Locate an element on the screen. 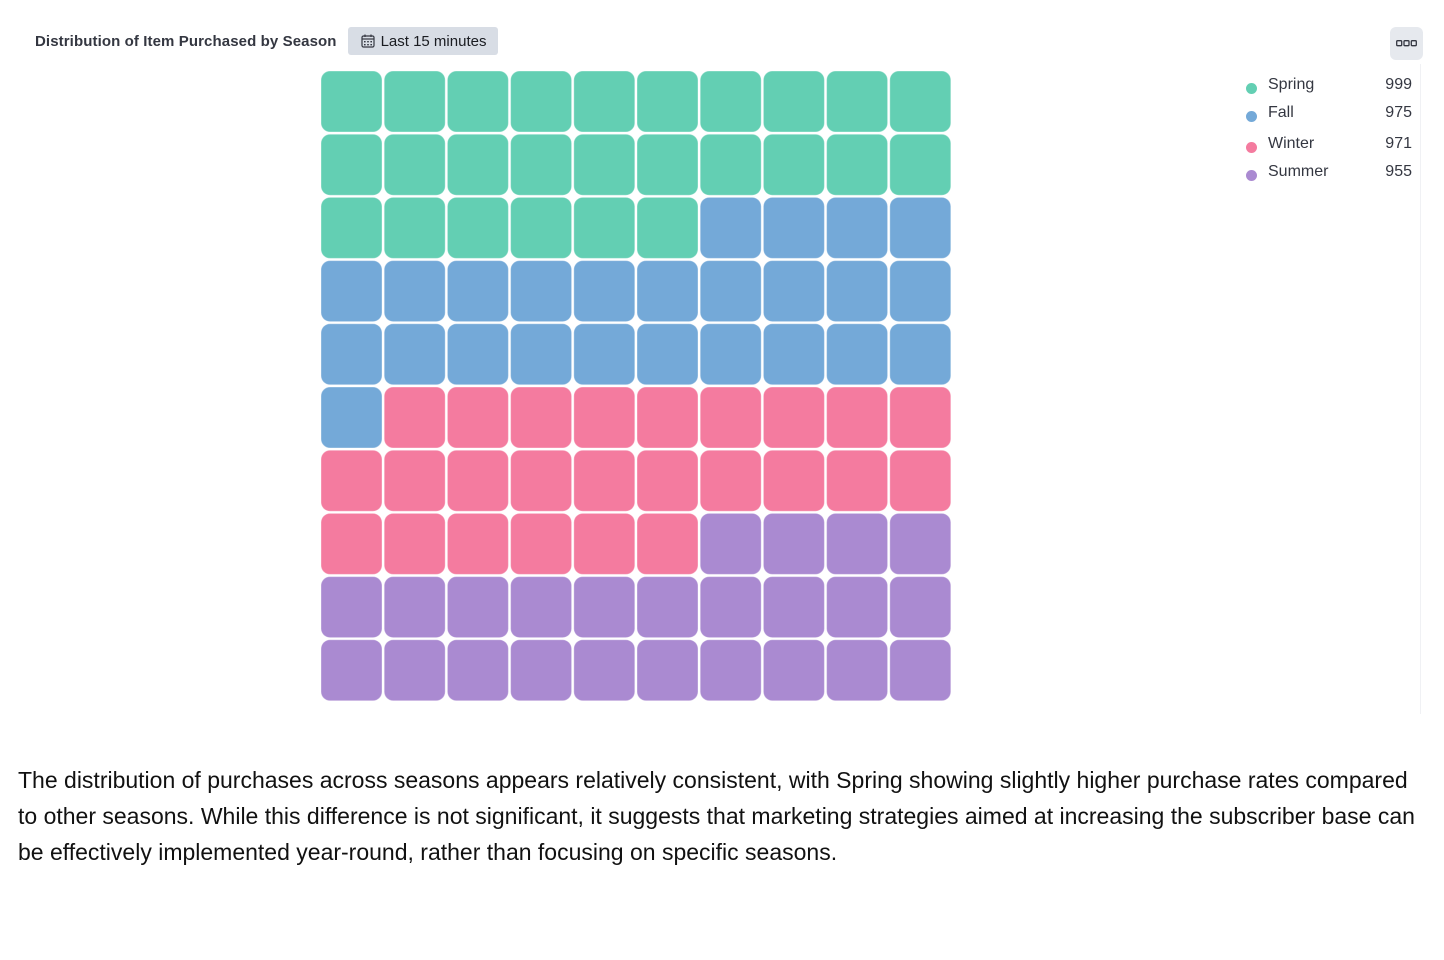 This screenshot has width=1444, height=960. legend-item-spring: Spring 999 is located at coordinates (1329, 86).